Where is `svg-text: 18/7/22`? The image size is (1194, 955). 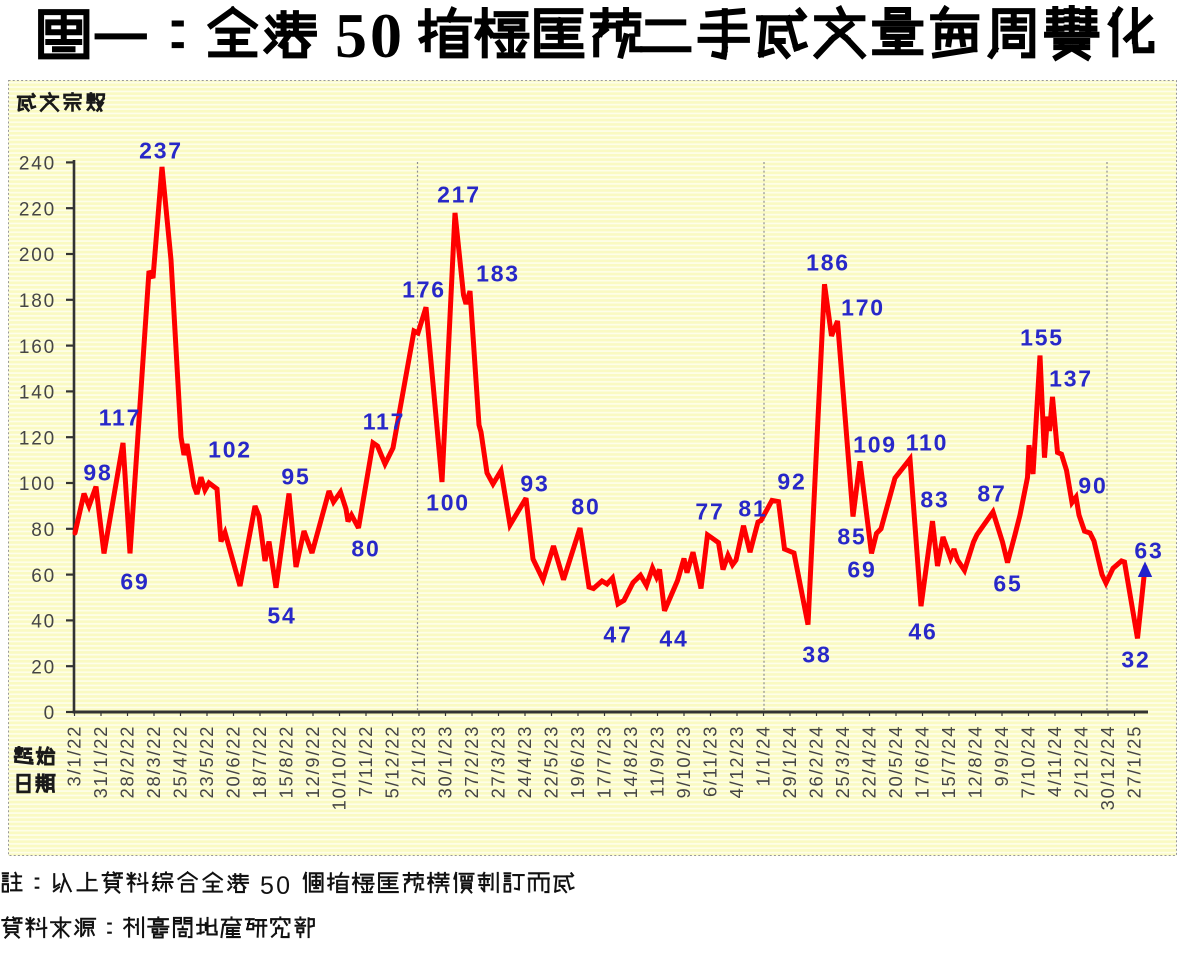 svg-text: 18/7/22 is located at coordinates (259, 762).